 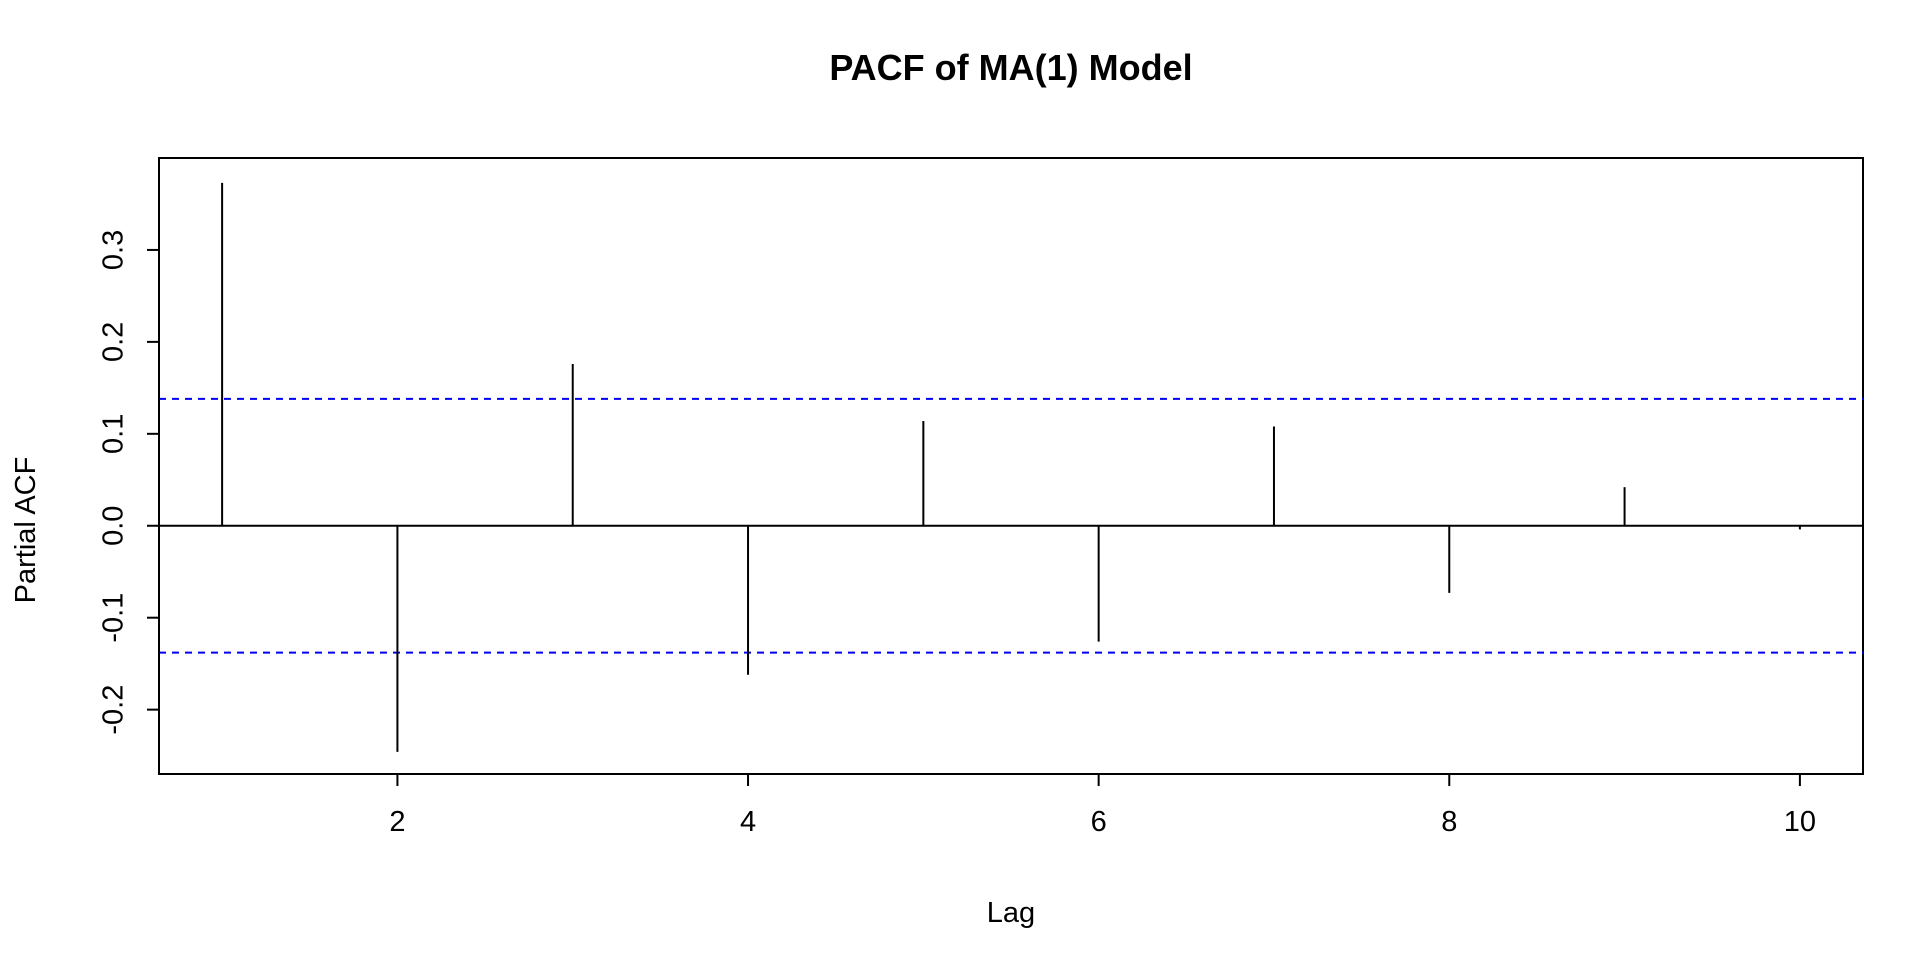 What do you see at coordinates (114, 526) in the screenshot?
I see `y-tick-label-0.0: 0.0` at bounding box center [114, 526].